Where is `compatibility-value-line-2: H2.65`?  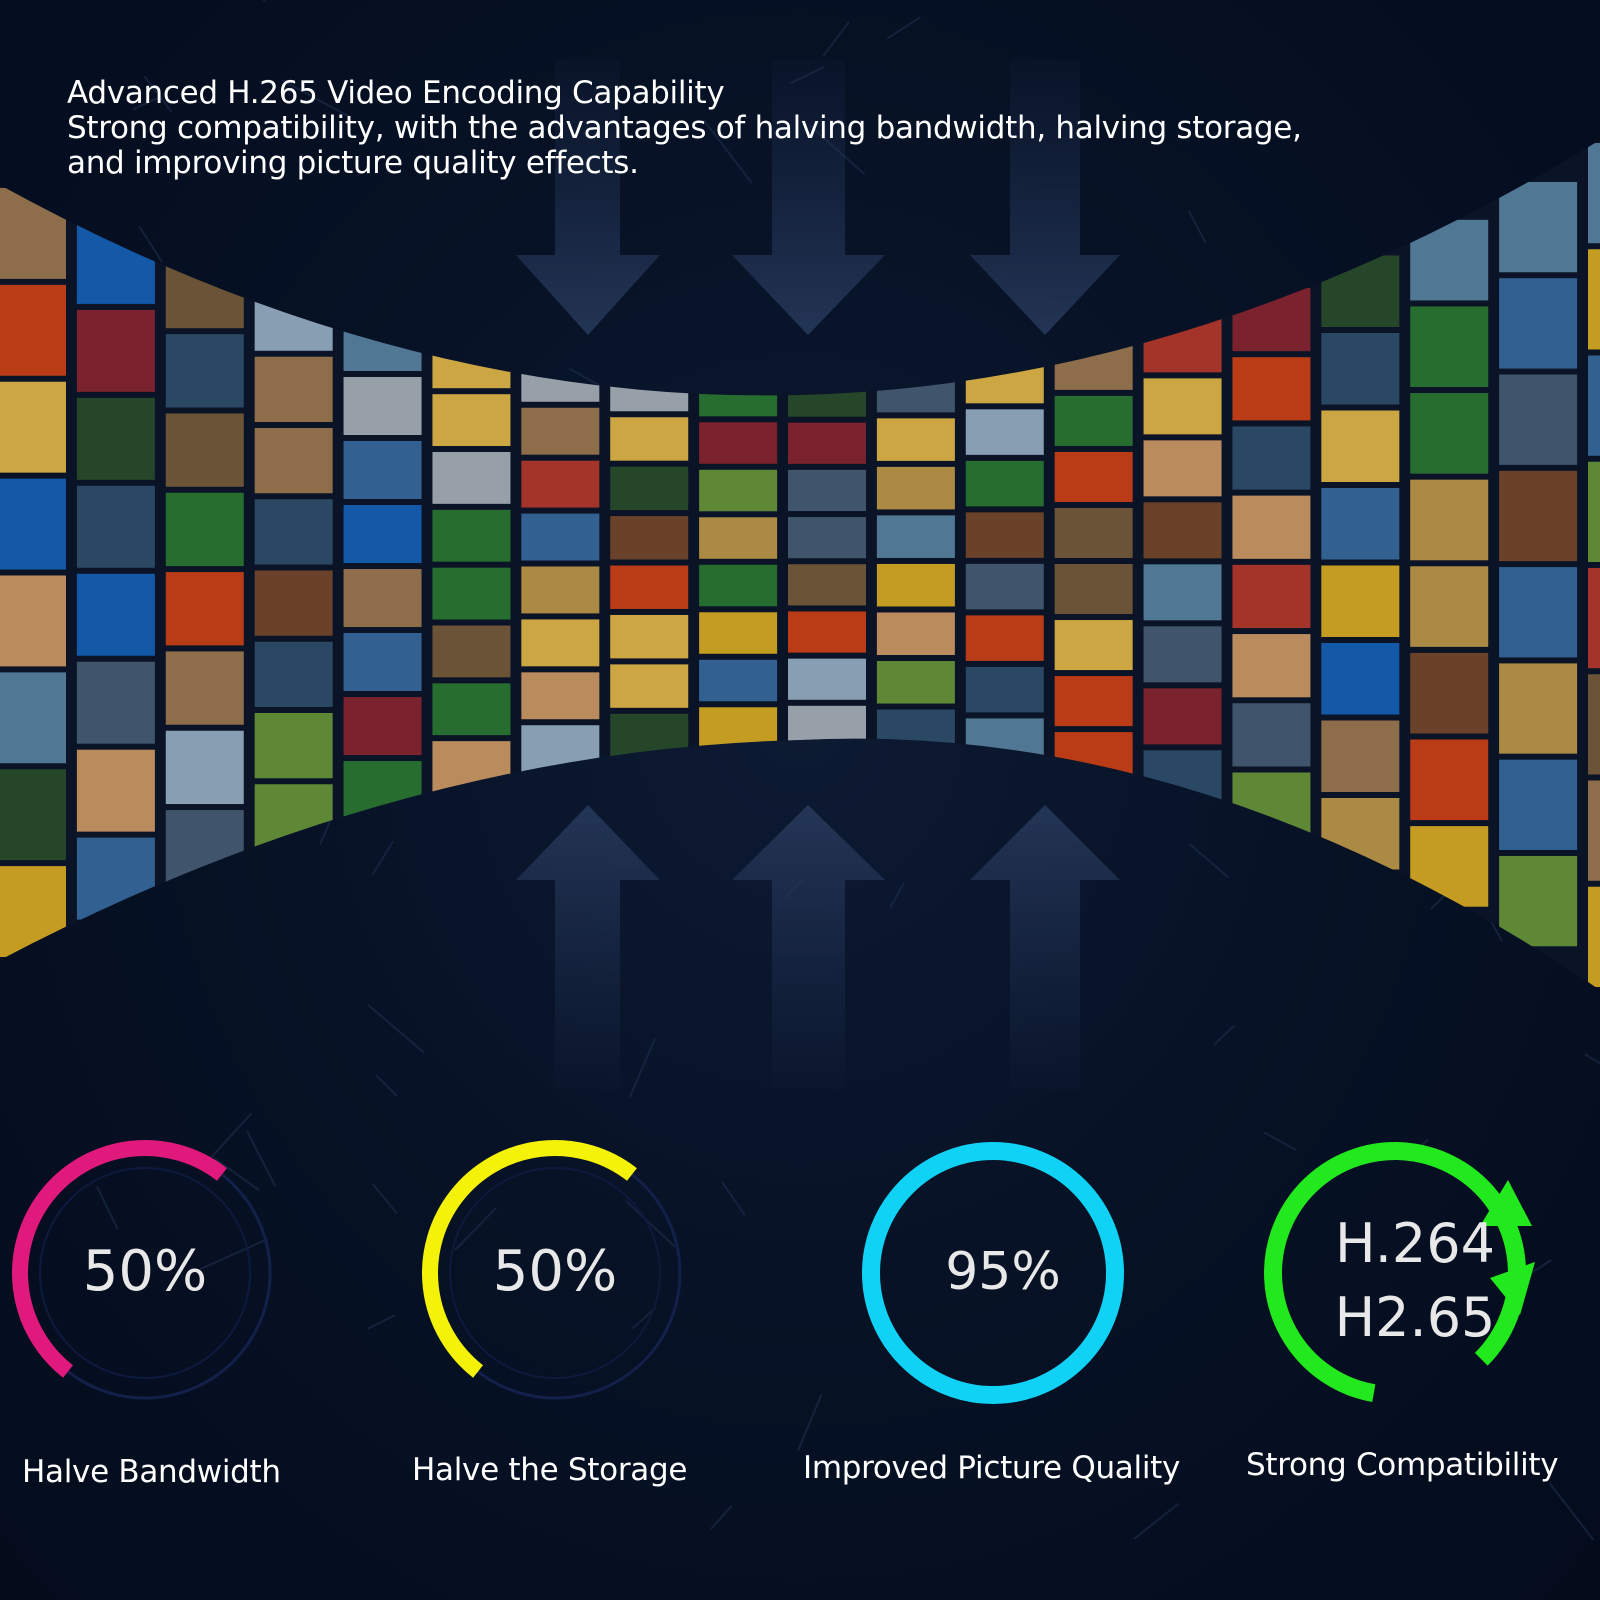
compatibility-value-line-2: H2.65 is located at coordinates (1415, 1317).